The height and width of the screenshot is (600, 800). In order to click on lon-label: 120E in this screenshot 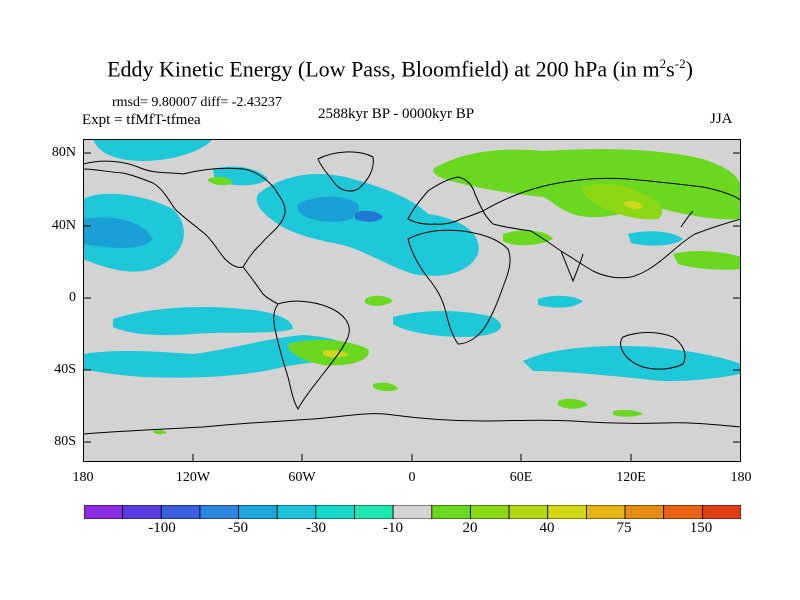, I will do `click(631, 477)`.